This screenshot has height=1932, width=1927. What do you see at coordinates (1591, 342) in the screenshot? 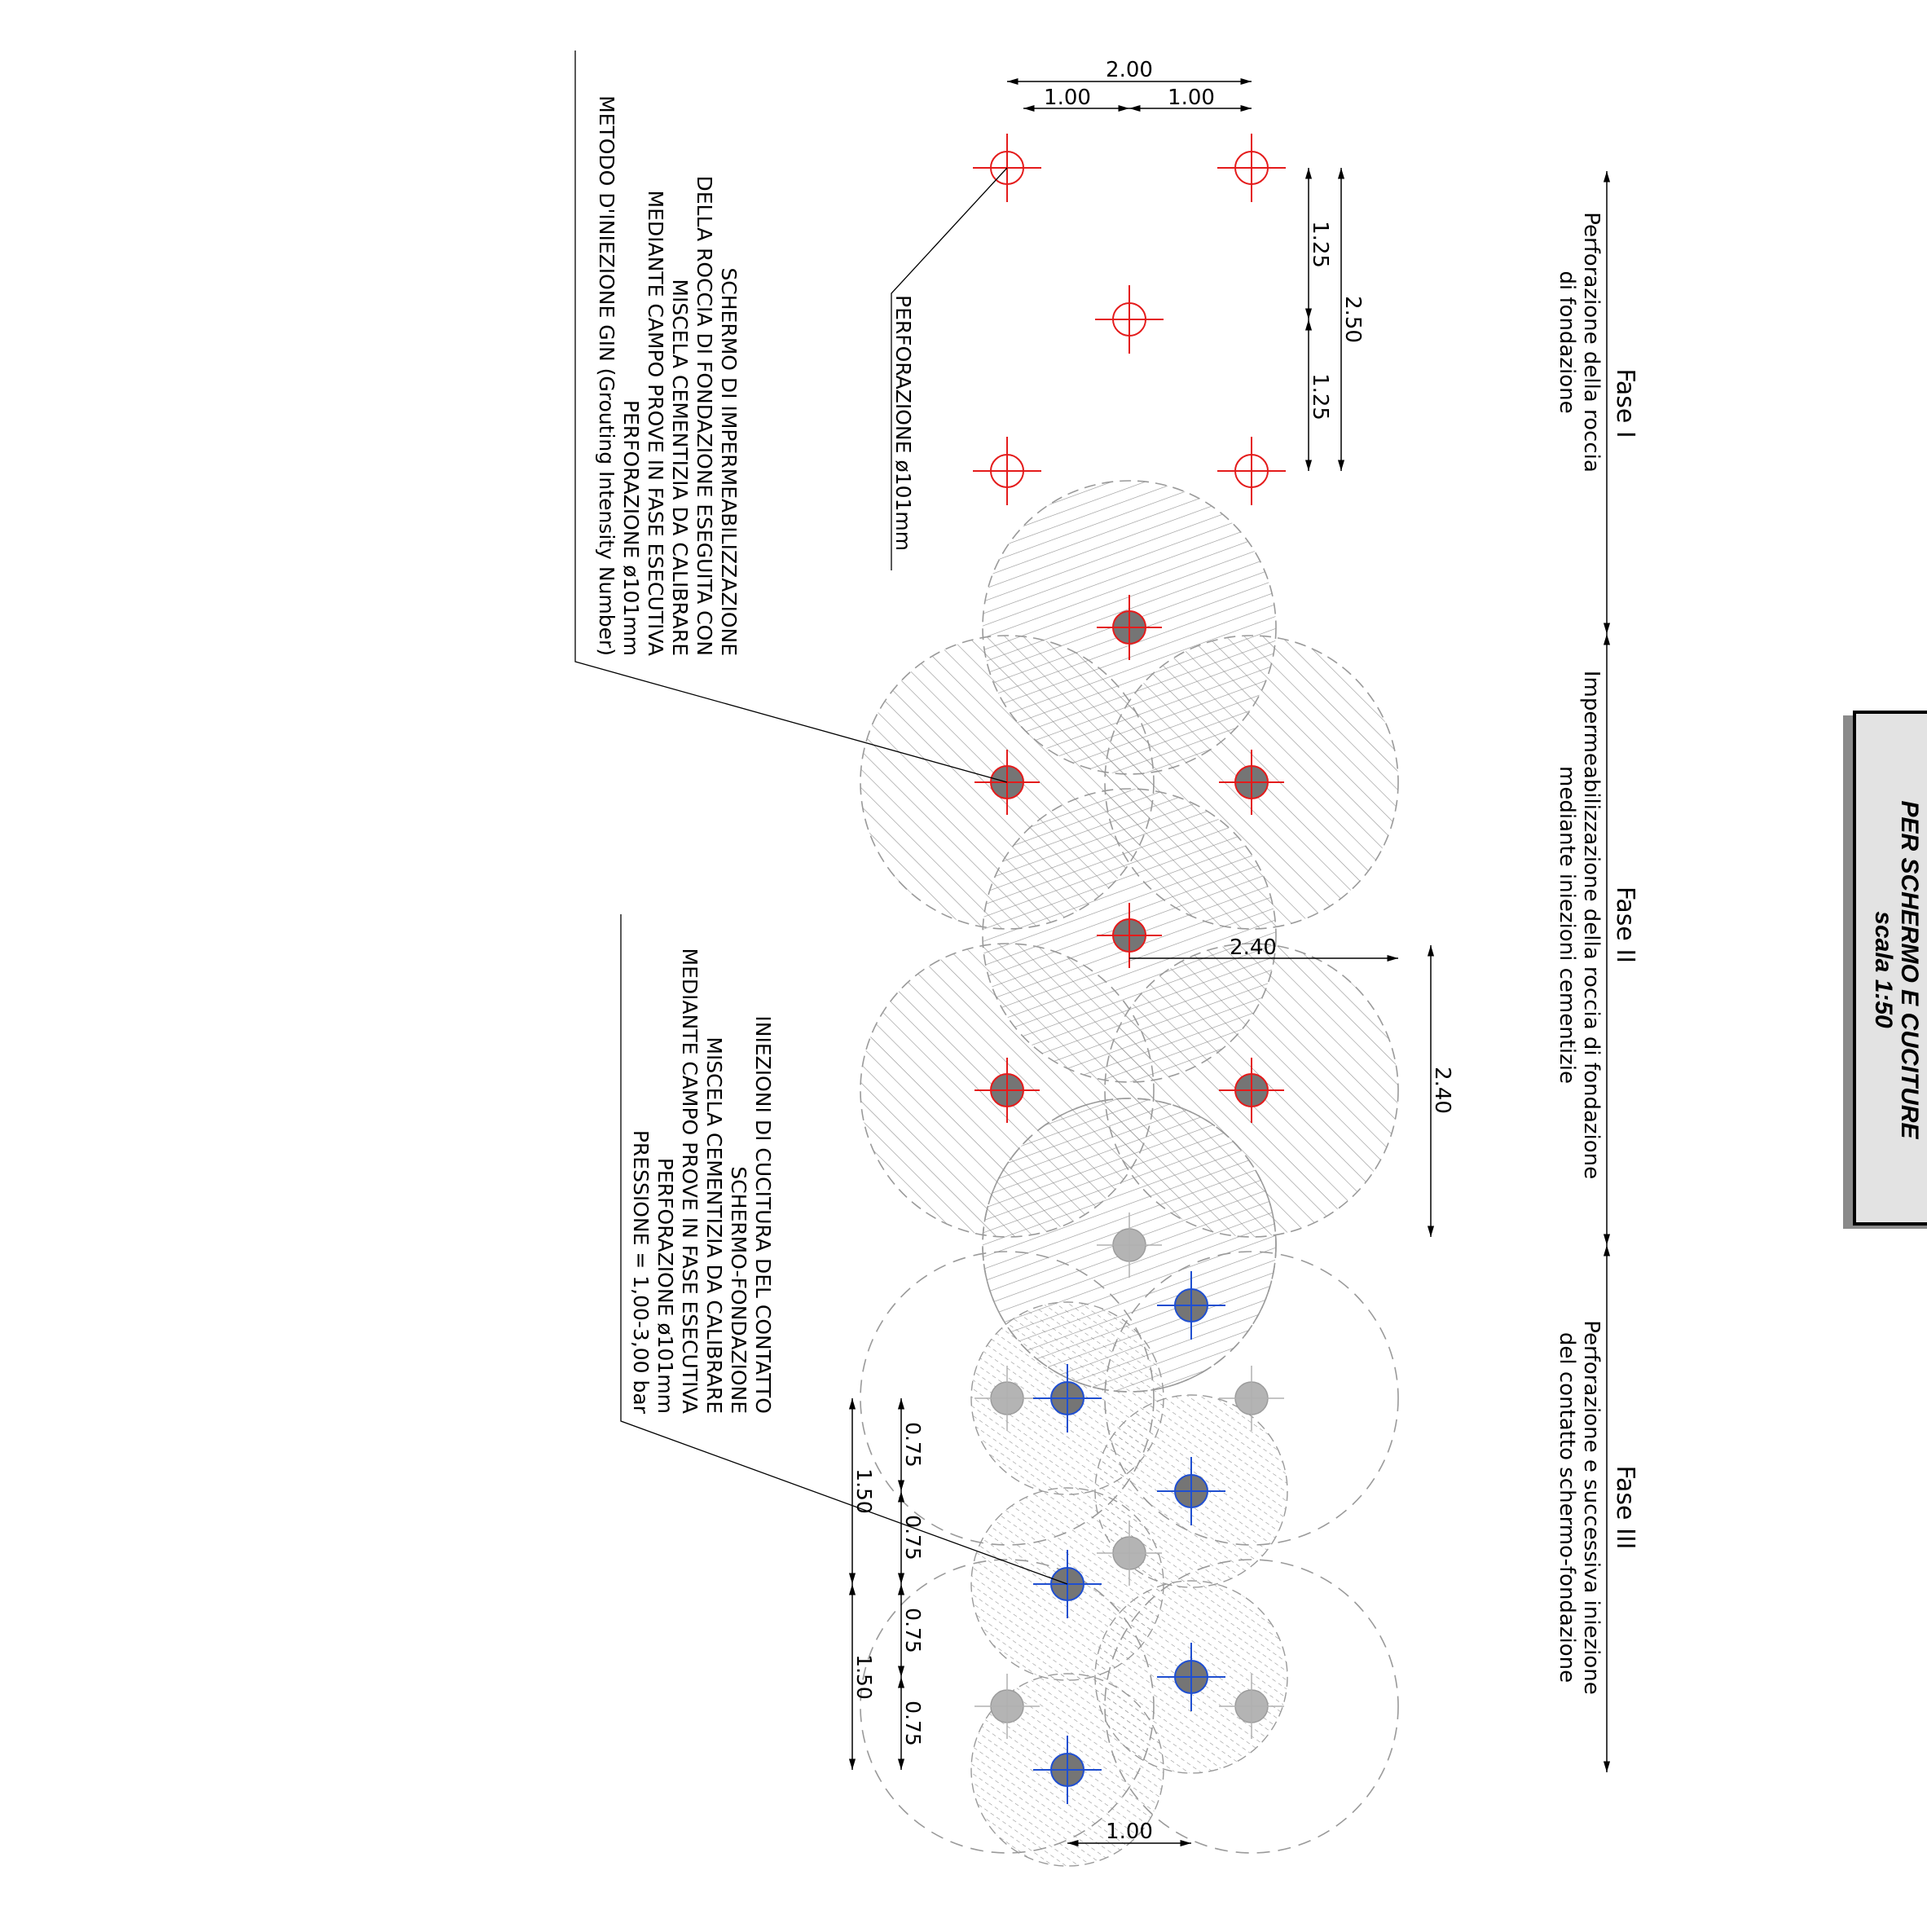
I see `phase-1-line1: Perforazione della roccia` at bounding box center [1591, 342].